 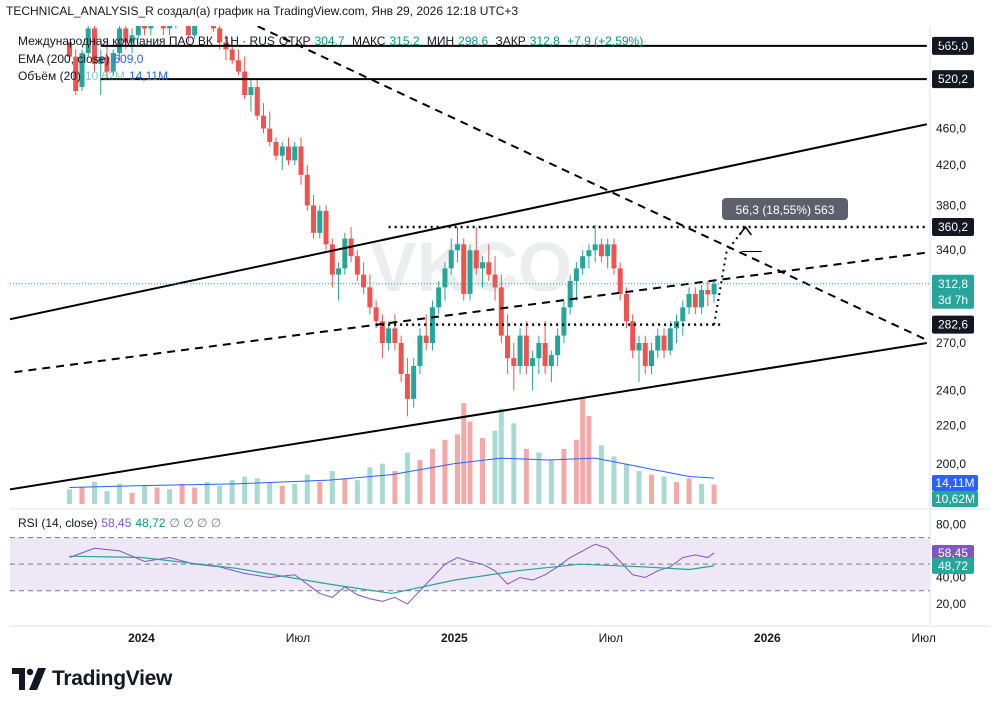 I want to click on price-tick: 240,0, so click(x=951, y=390).